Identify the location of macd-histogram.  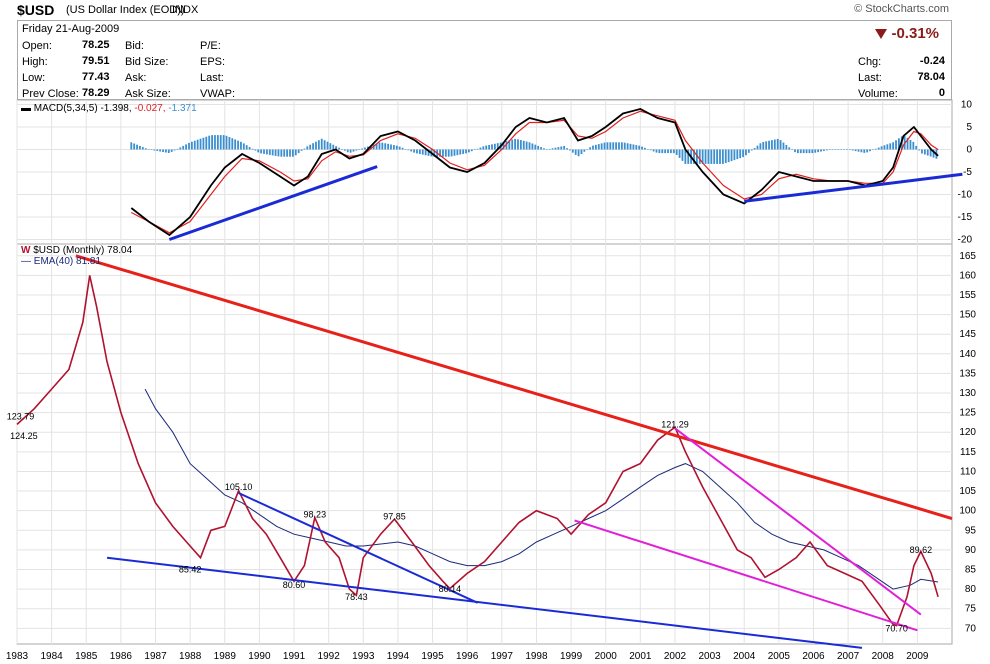
(534, 149).